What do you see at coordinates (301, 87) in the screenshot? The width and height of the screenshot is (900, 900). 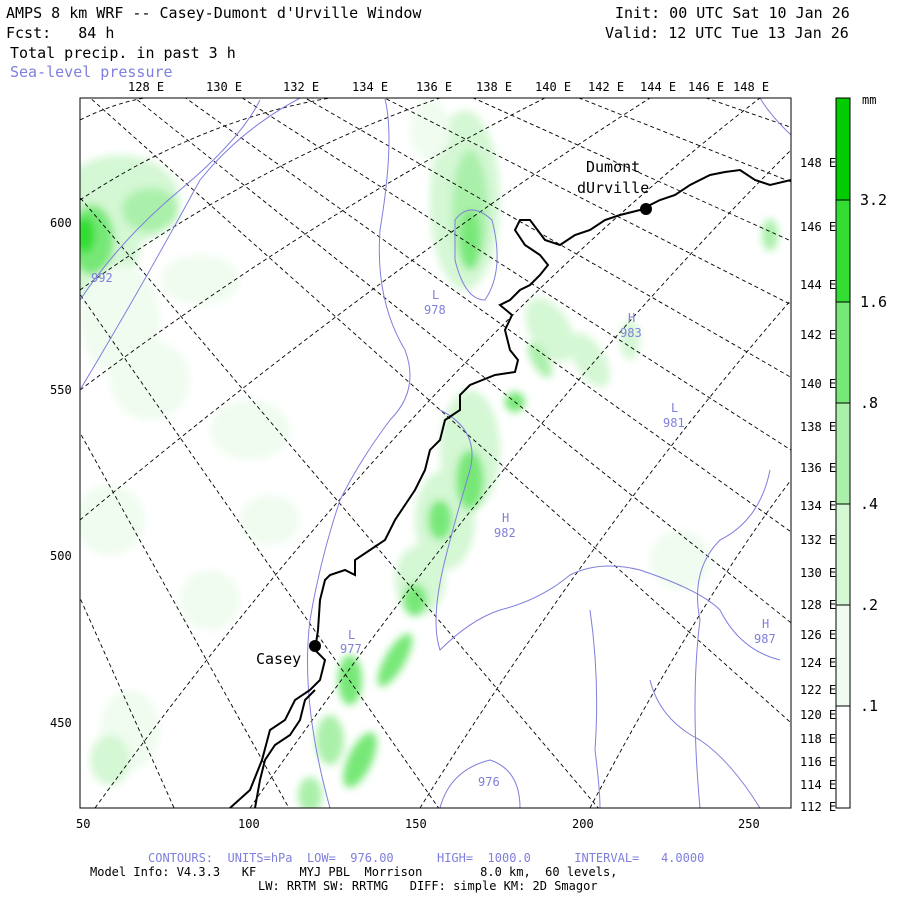 I see `top-lon-label: 132 E` at bounding box center [301, 87].